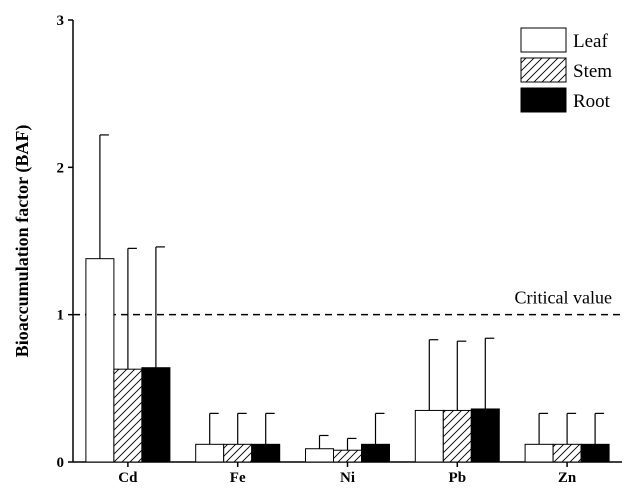  I want to click on reference-line-group: Critical value, so click(347, 302).